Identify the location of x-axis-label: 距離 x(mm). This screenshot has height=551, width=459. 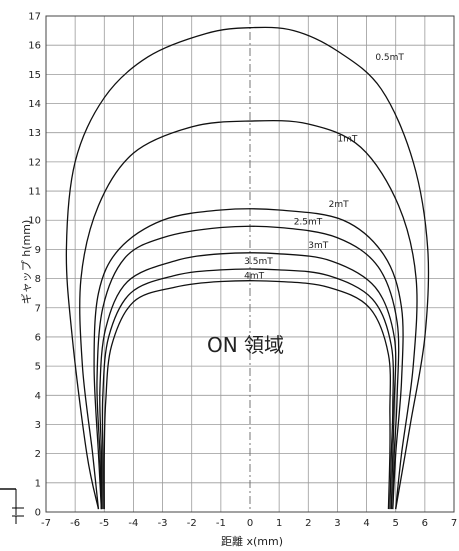
(252, 541).